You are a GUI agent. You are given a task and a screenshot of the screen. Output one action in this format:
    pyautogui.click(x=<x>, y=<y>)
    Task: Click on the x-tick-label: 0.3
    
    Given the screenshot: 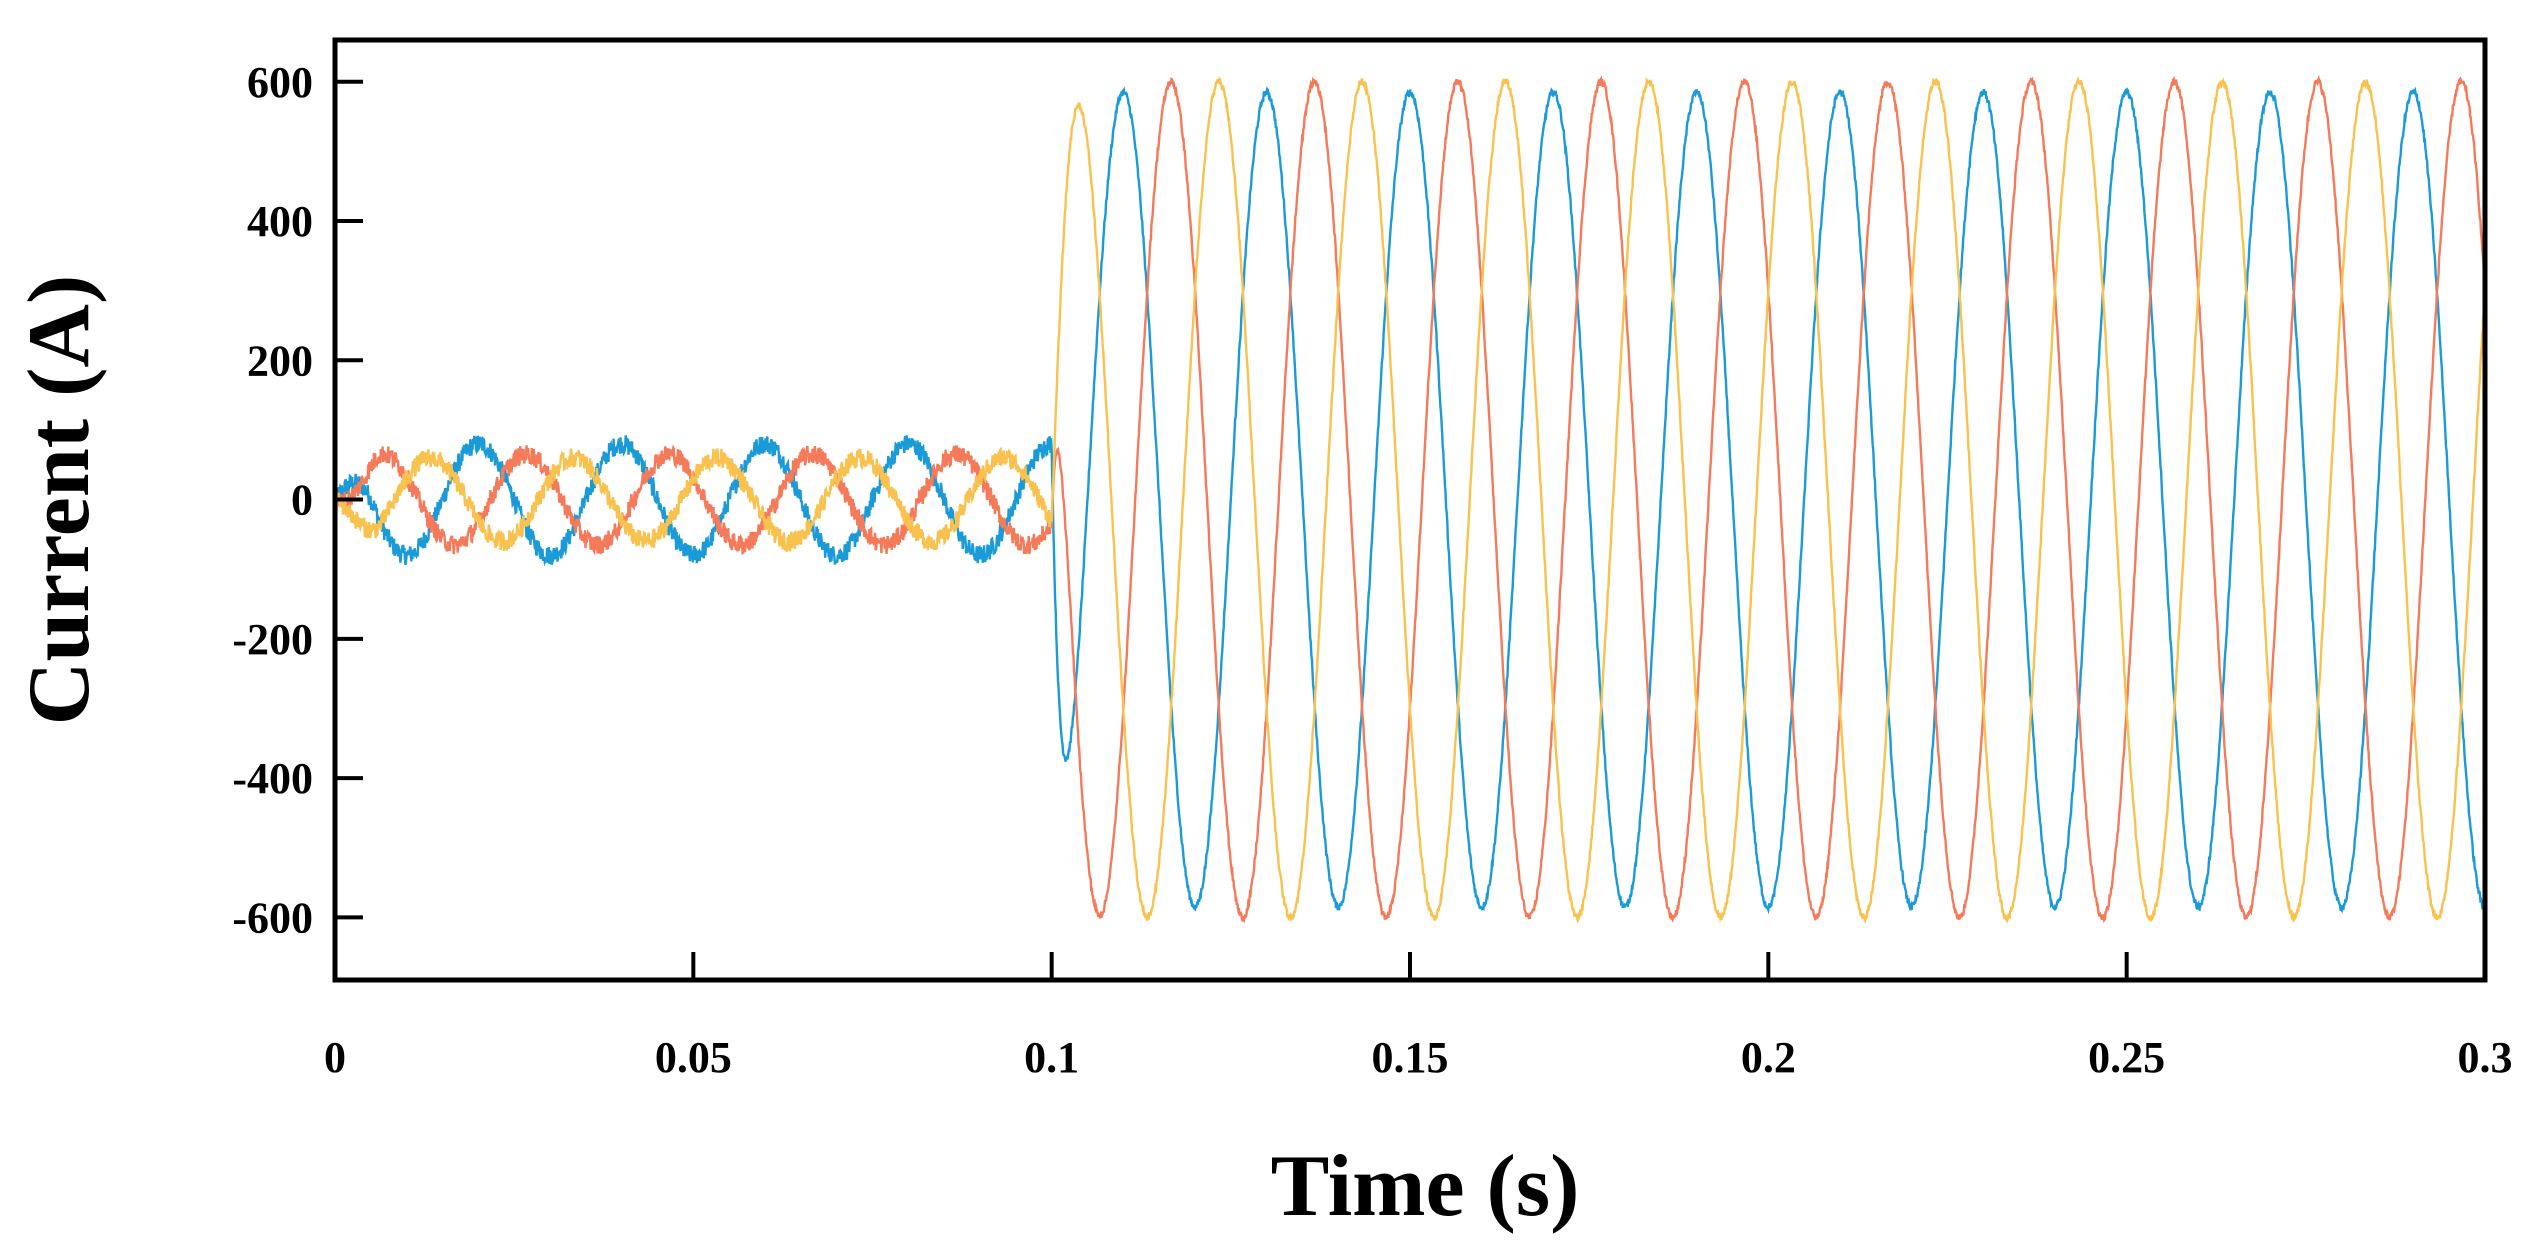 What is the action you would take?
    pyautogui.click(x=2485, y=1057)
    